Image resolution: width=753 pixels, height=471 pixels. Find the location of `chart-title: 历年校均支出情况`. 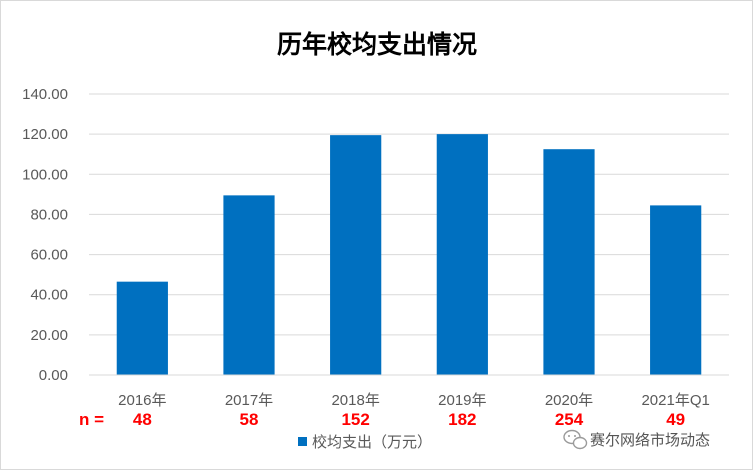

chart-title: 历年校均支出情况 is located at coordinates (377, 44).